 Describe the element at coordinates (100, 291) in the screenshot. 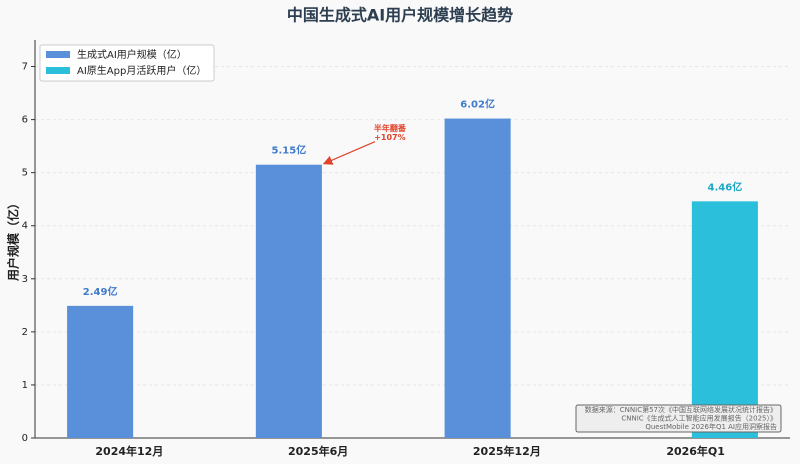

I see `value-label: 2.49亿` at that location.